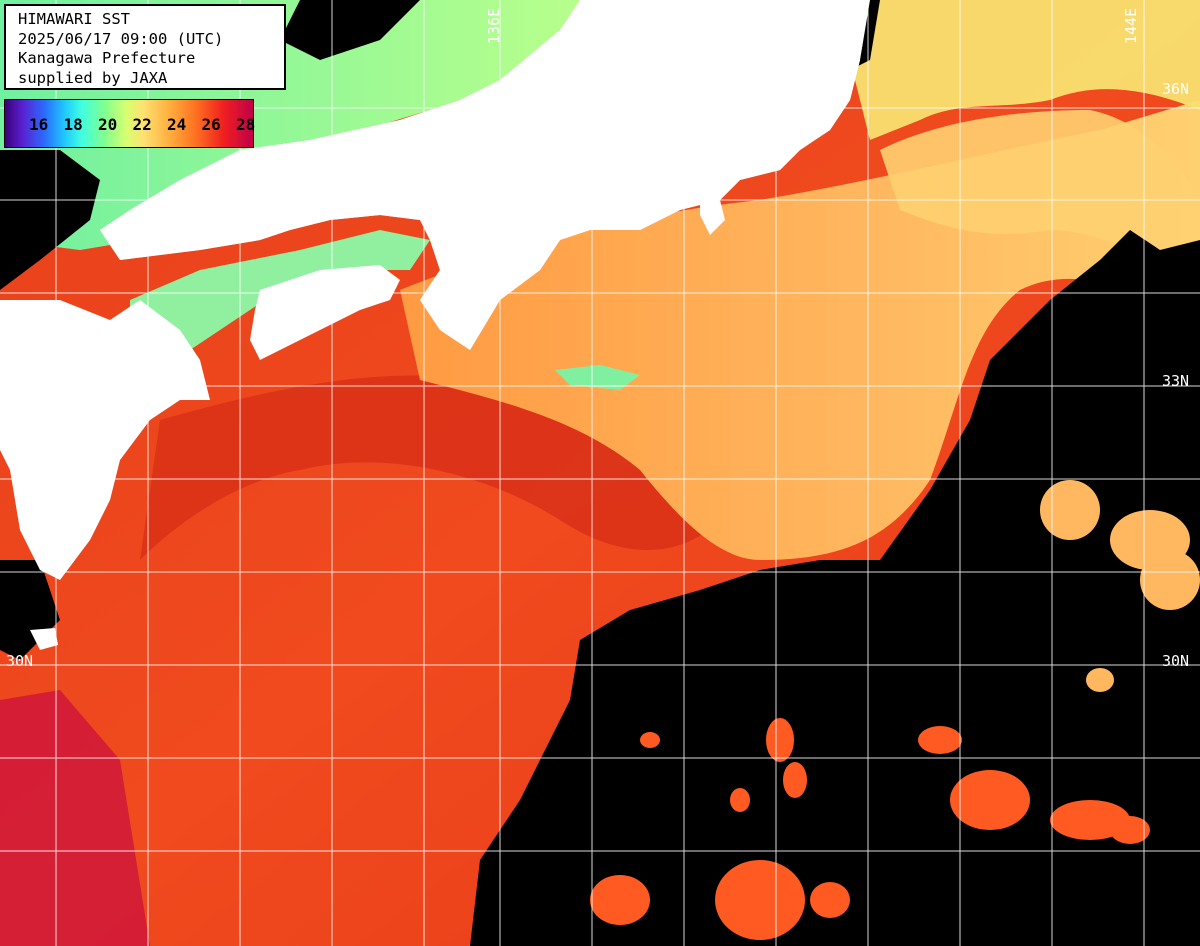 The image size is (1200, 946). I want to click on inland-sea-cool, so click(280, 300).